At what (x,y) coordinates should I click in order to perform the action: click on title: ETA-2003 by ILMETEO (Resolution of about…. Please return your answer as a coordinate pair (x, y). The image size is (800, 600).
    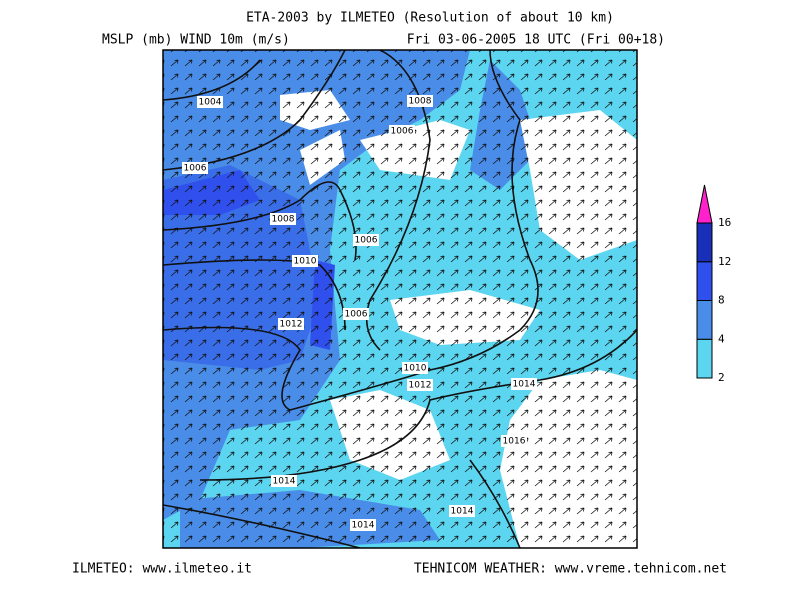
    Looking at the image, I should click on (430, 18).